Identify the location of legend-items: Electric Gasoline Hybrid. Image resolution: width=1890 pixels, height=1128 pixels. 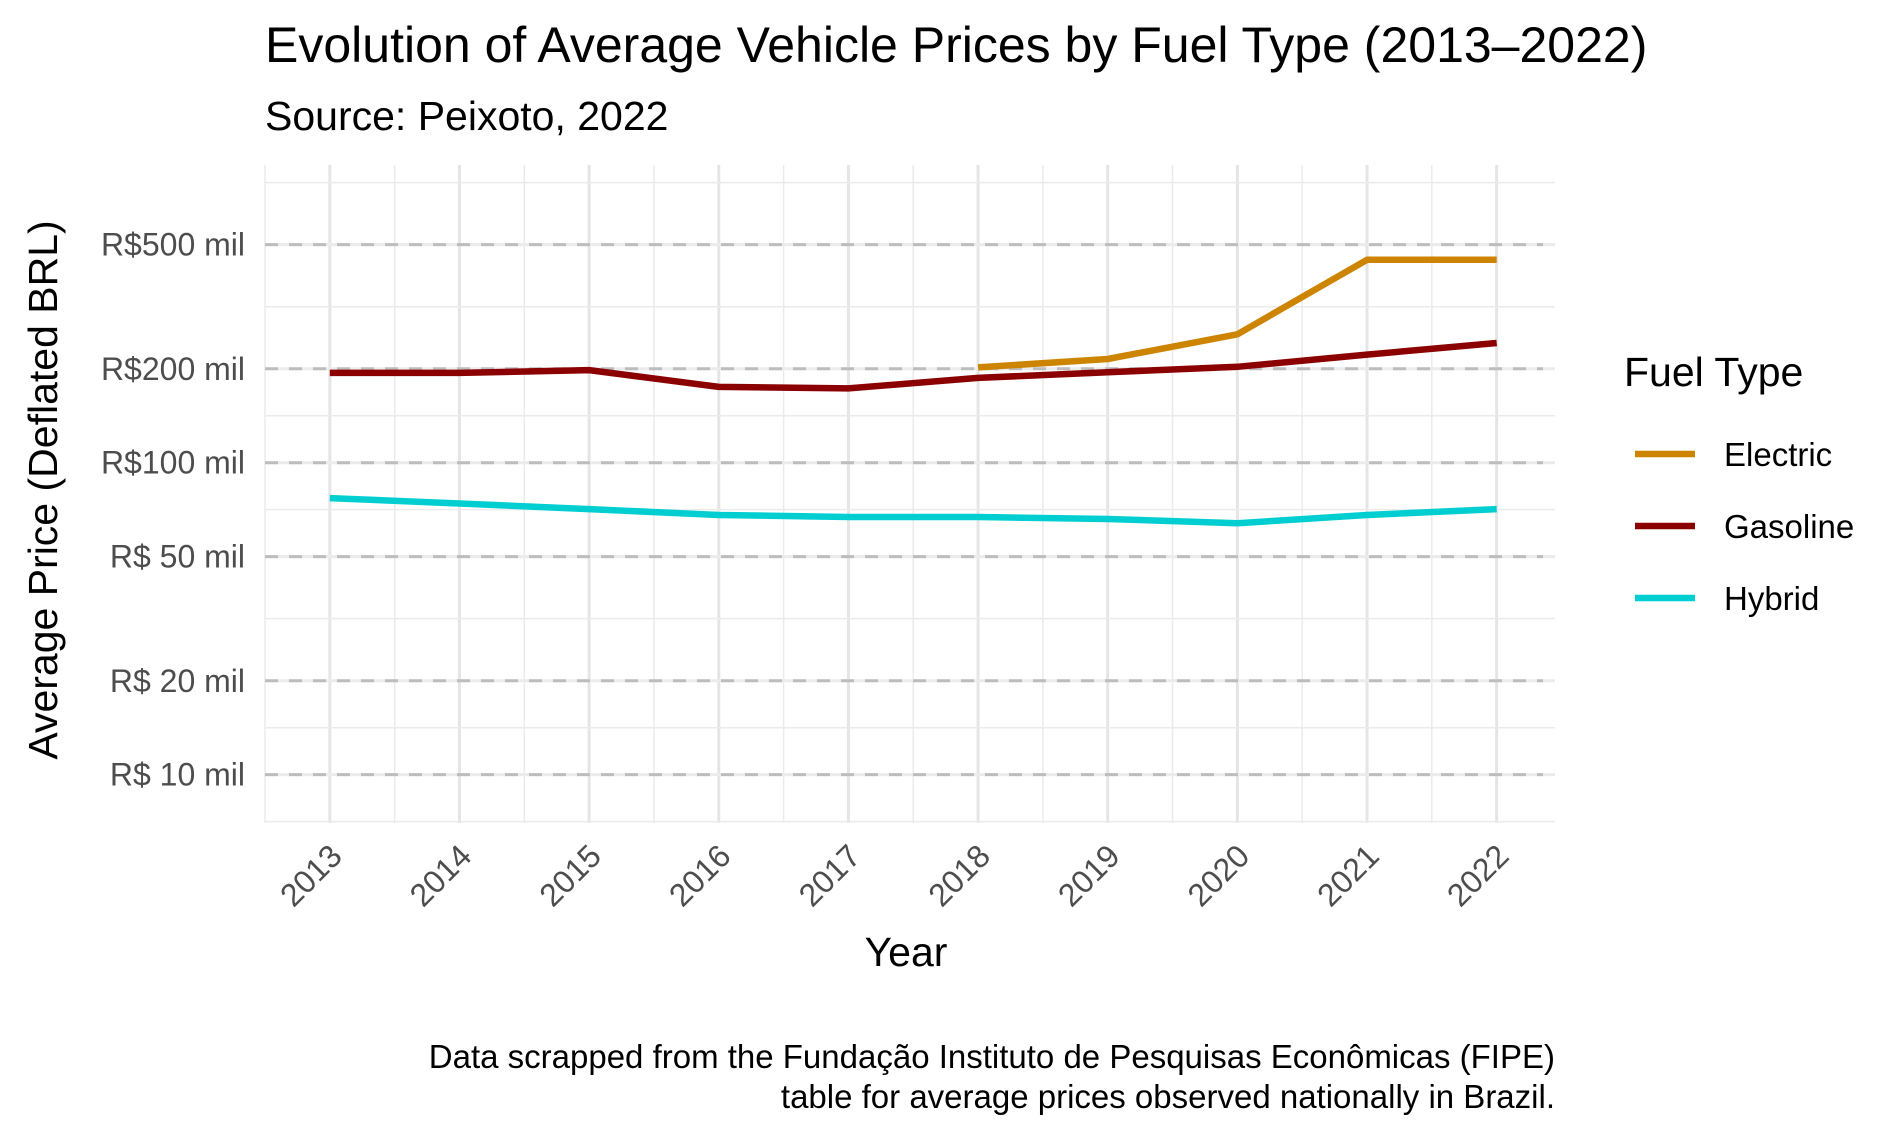
(1744, 526).